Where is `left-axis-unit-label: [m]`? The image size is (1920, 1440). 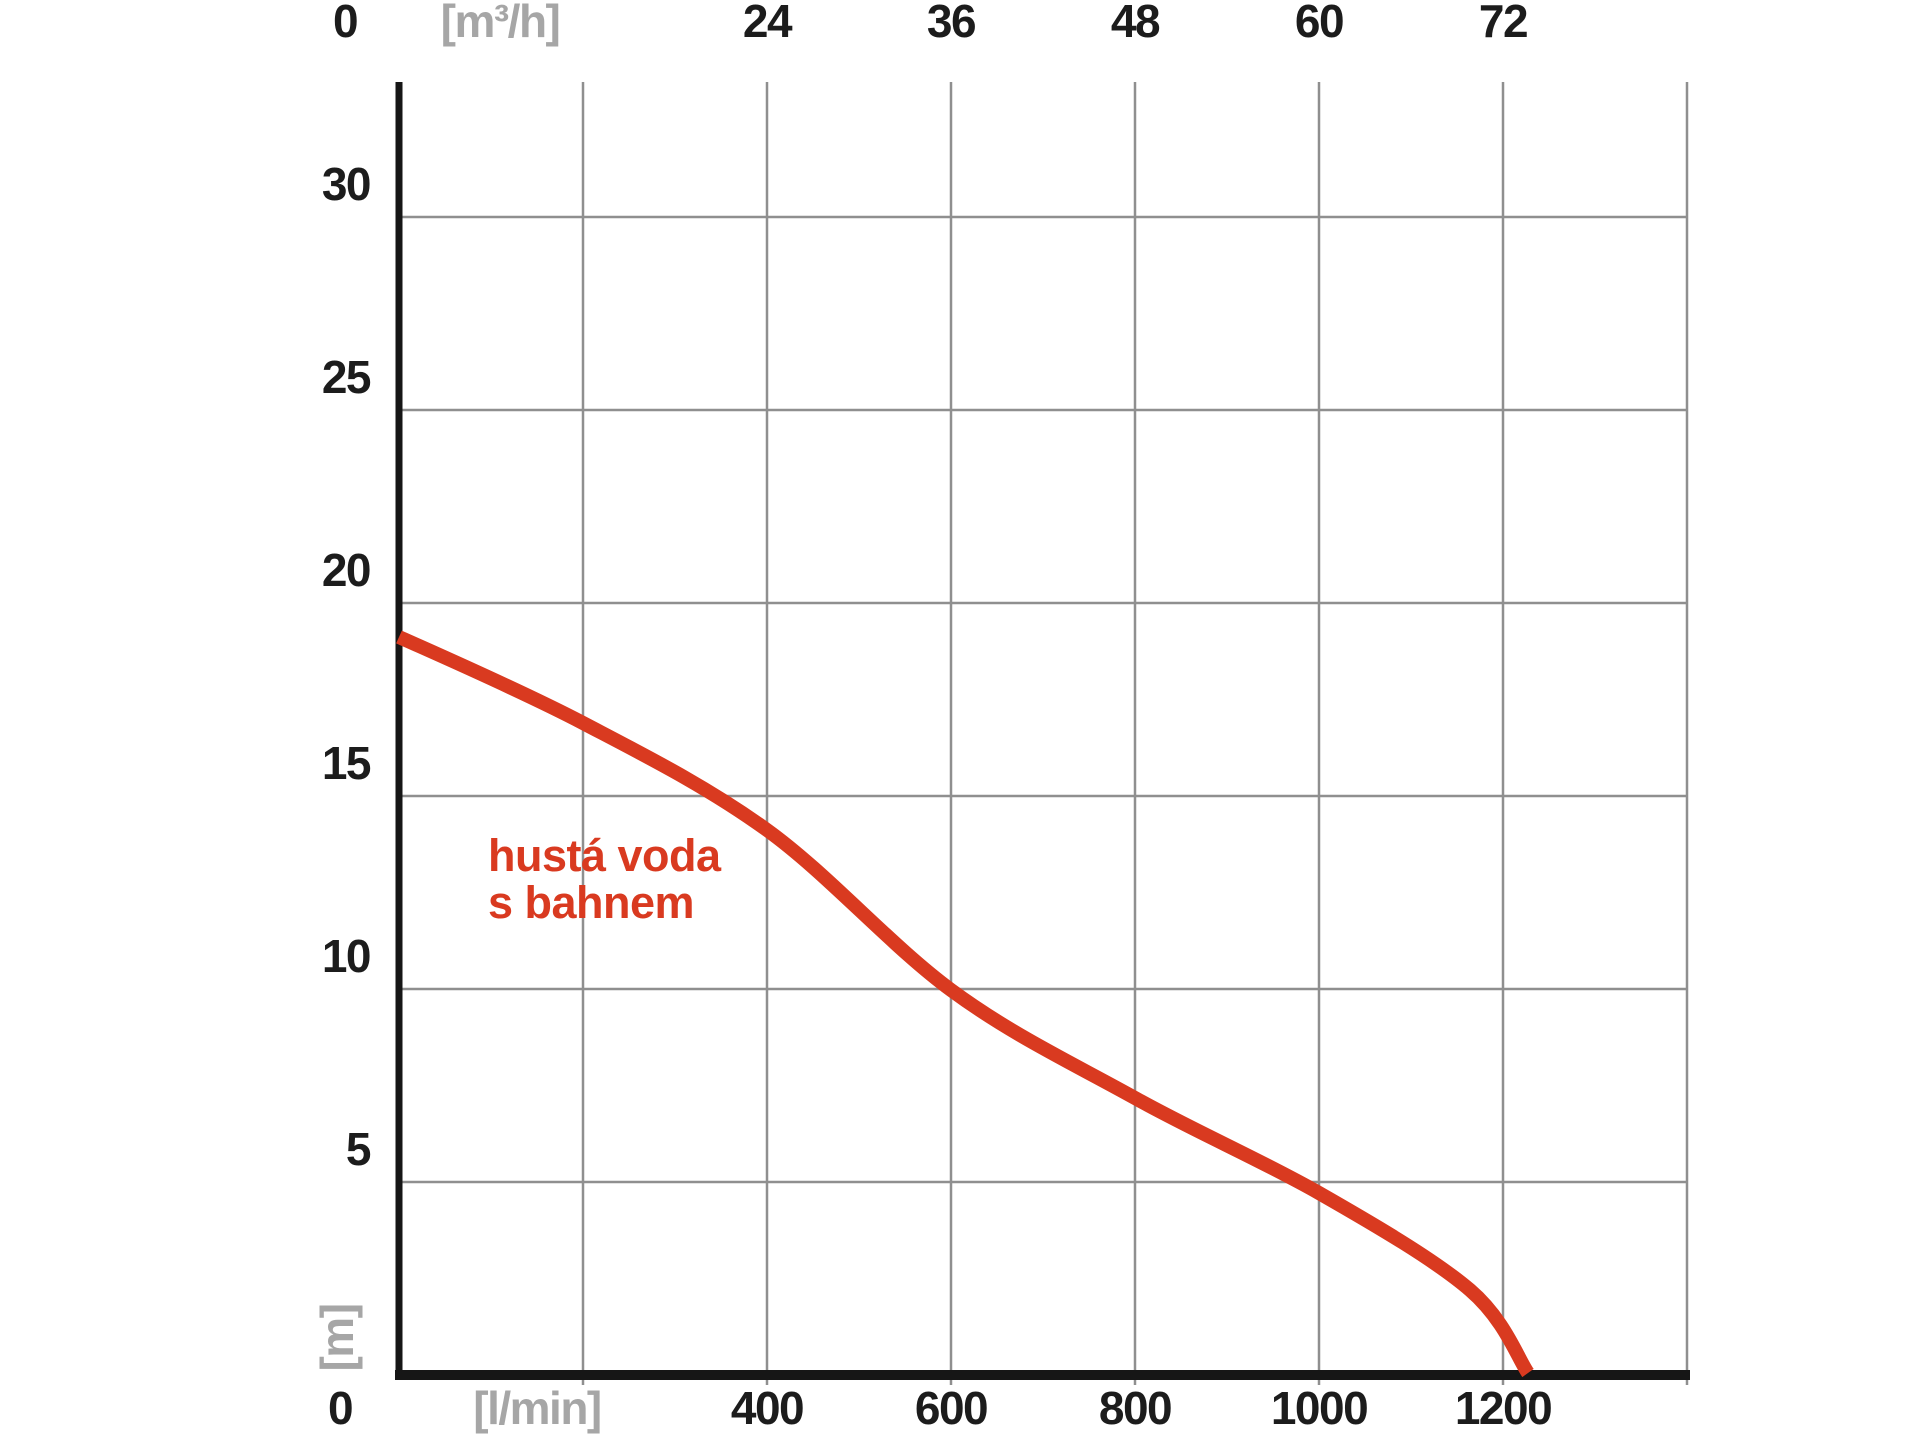
left-axis-unit-label: [m] is located at coordinates (337, 1338).